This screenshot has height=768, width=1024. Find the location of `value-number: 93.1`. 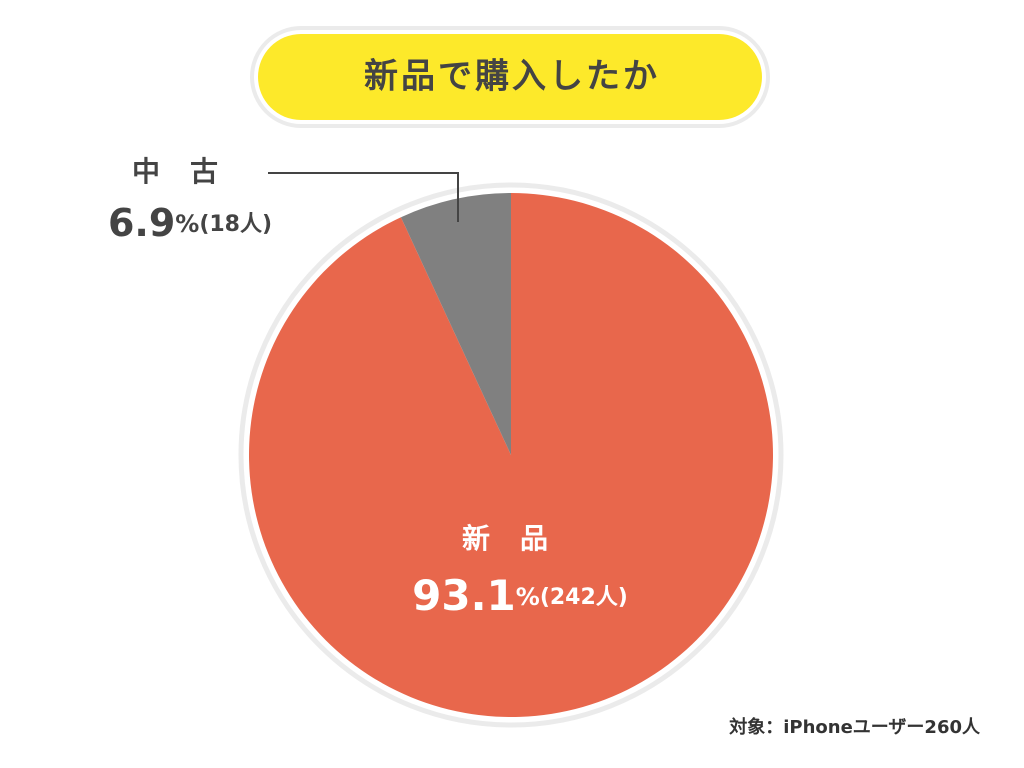

value-number: 93.1 is located at coordinates (464, 595).